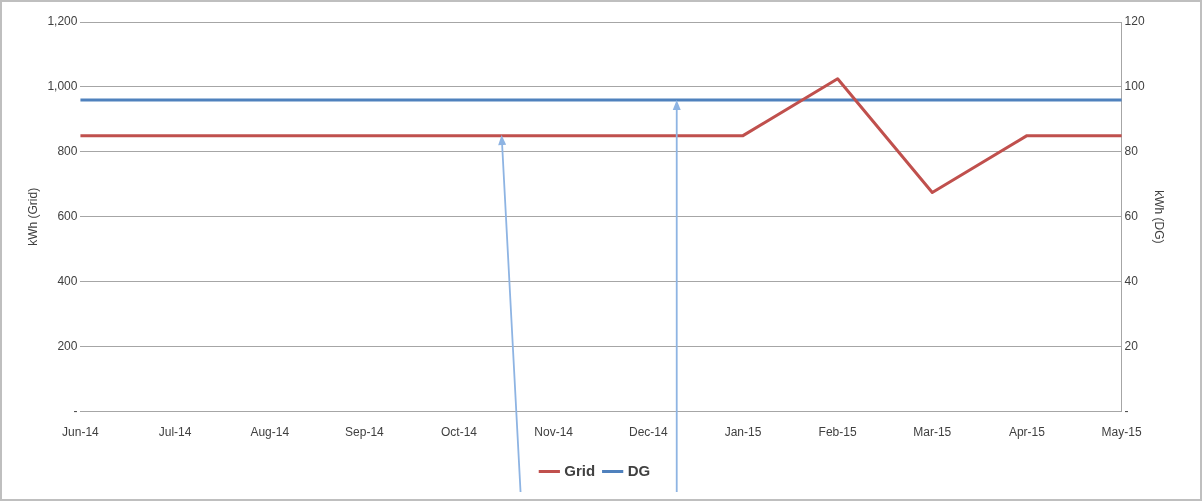 The width and height of the screenshot is (1202, 501). What do you see at coordinates (639, 470) in the screenshot?
I see `legend-label: DG` at bounding box center [639, 470].